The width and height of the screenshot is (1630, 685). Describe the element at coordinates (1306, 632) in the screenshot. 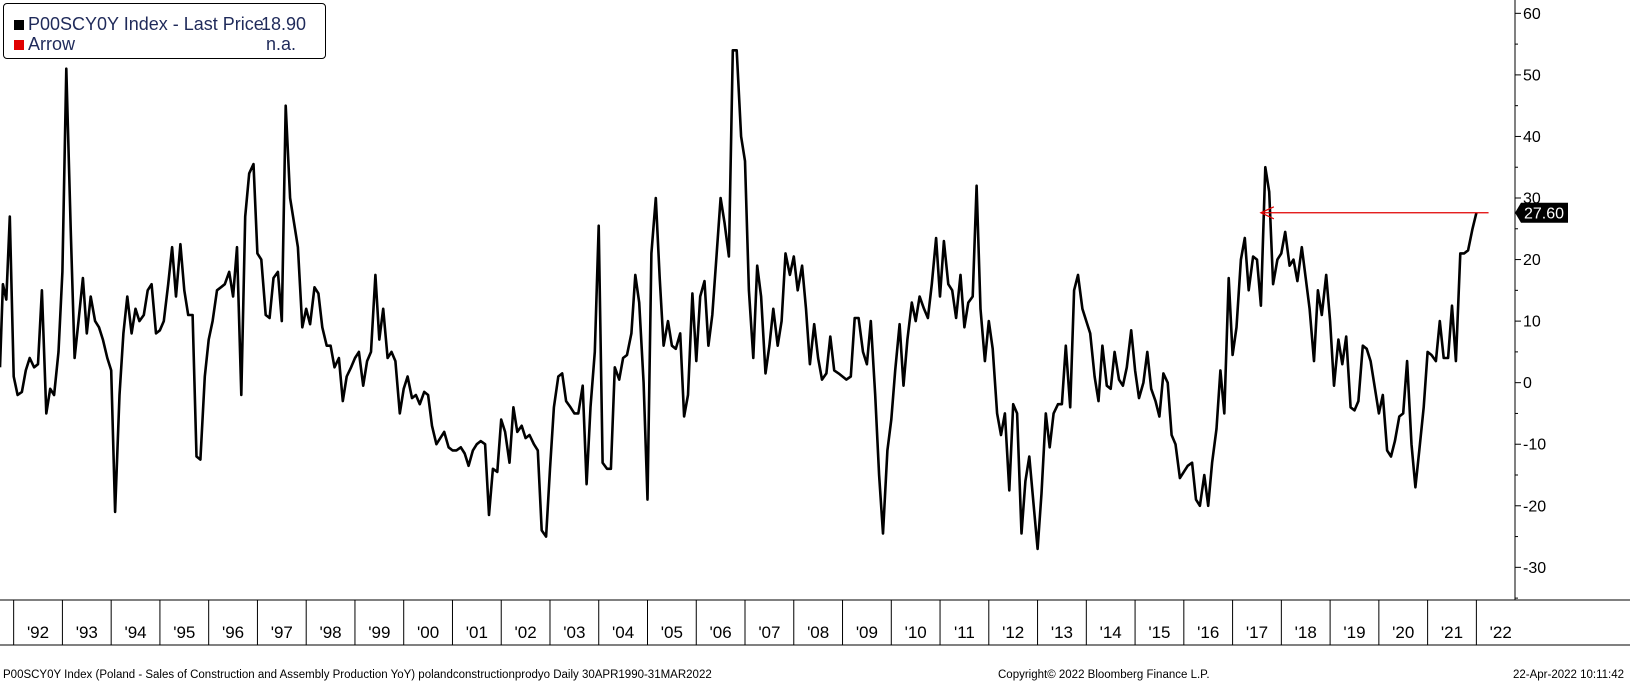

I see `x-tick-label: '18` at that location.